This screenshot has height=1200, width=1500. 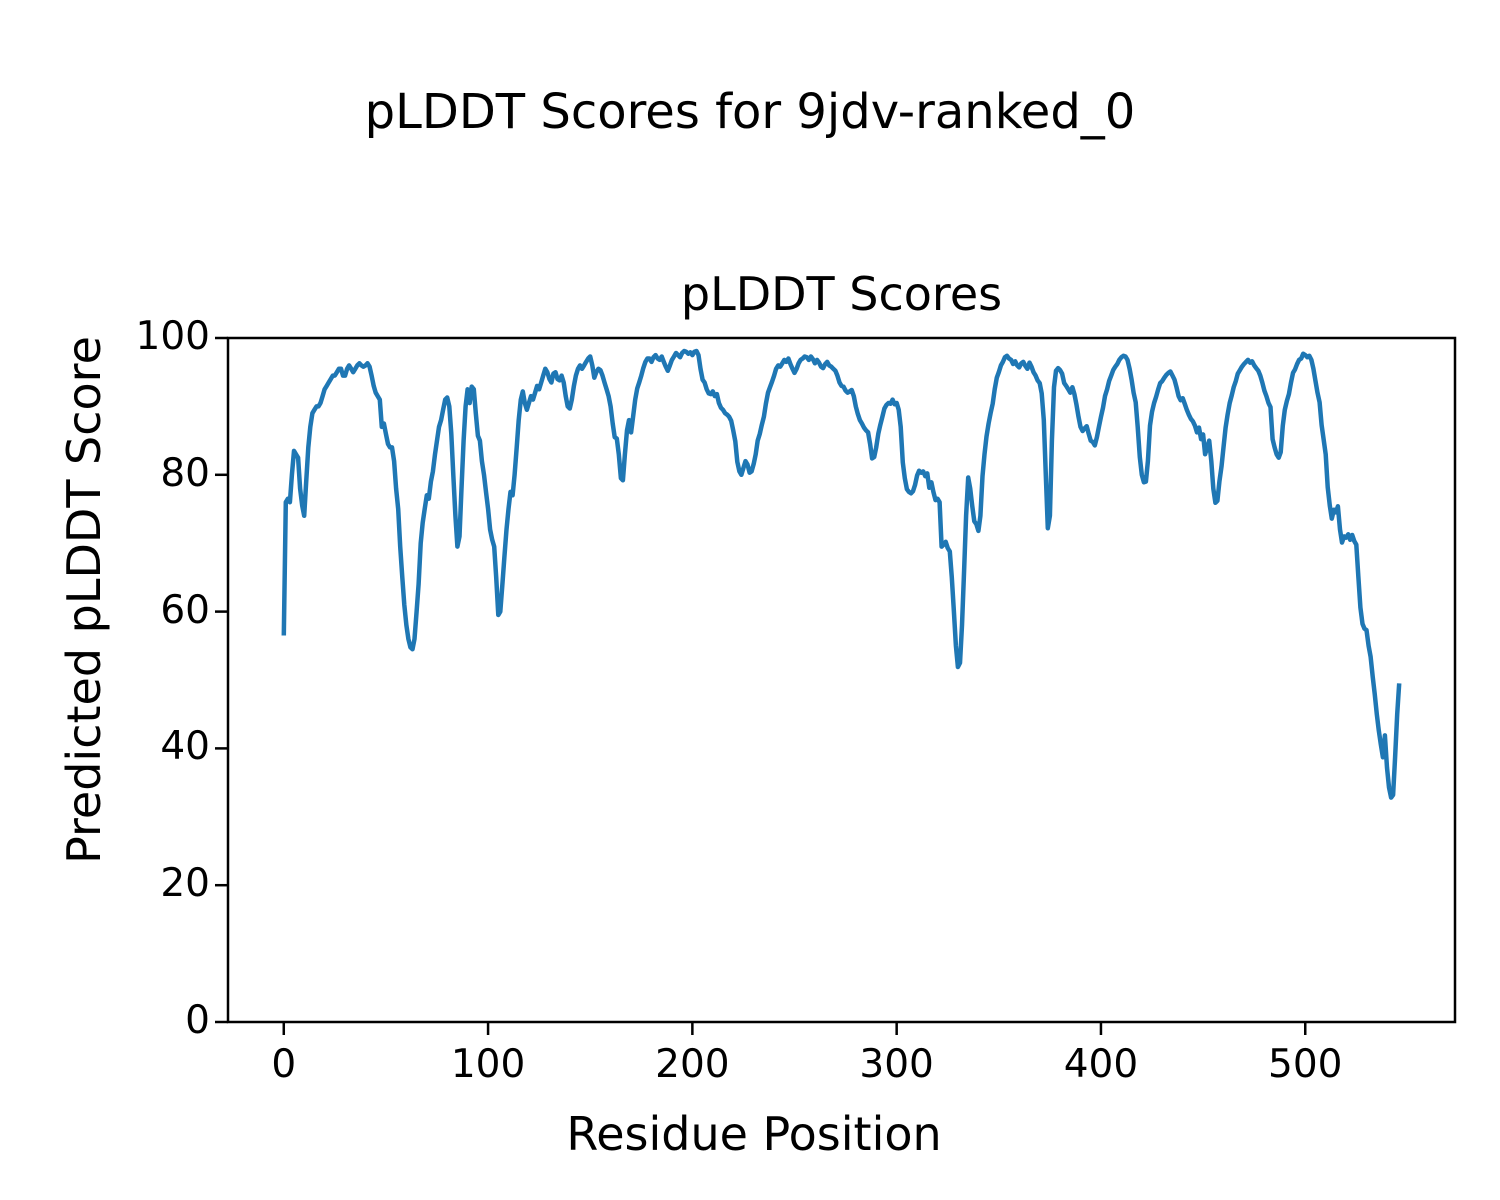 I want to click on y-tick-label: 100, so click(x=172, y=336).